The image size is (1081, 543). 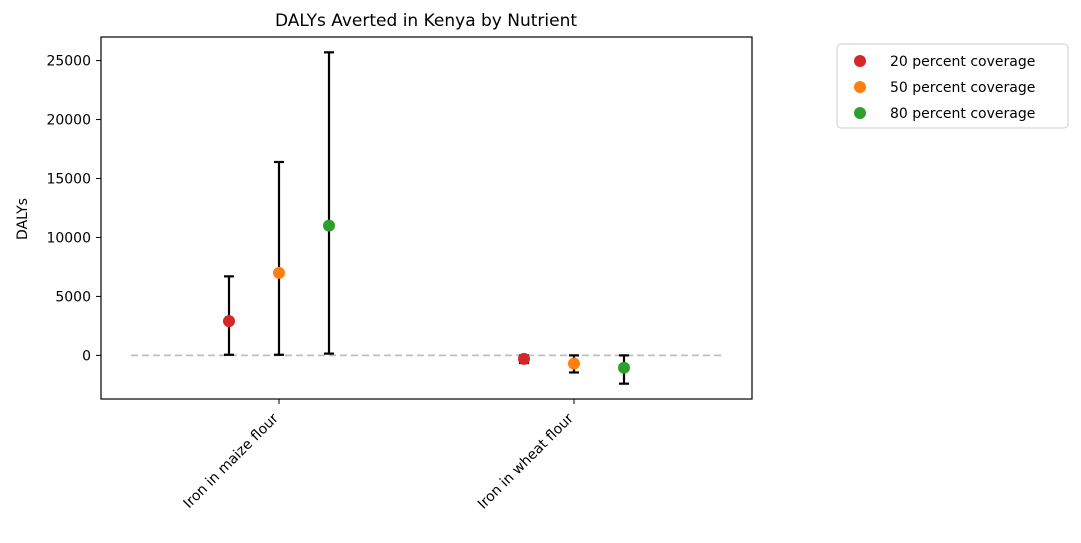 I want to click on legend-label: 80 percent coverage, so click(x=962, y=114).